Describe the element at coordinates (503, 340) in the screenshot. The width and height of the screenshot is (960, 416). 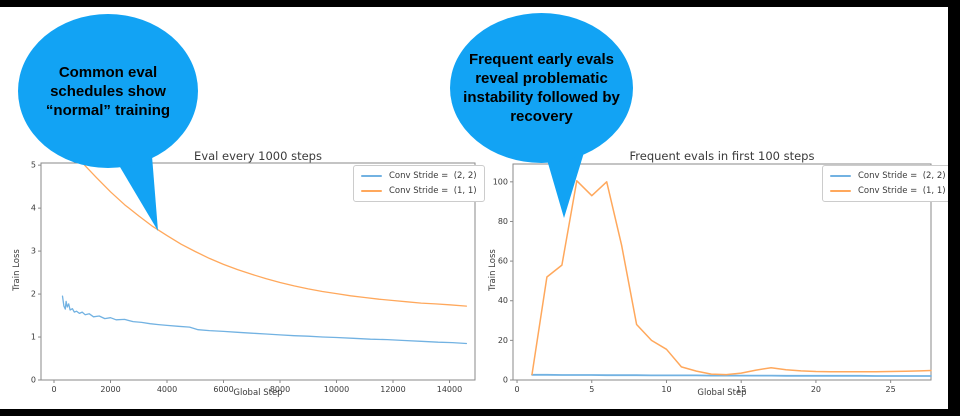
I see `y-tick-label: 20` at that location.